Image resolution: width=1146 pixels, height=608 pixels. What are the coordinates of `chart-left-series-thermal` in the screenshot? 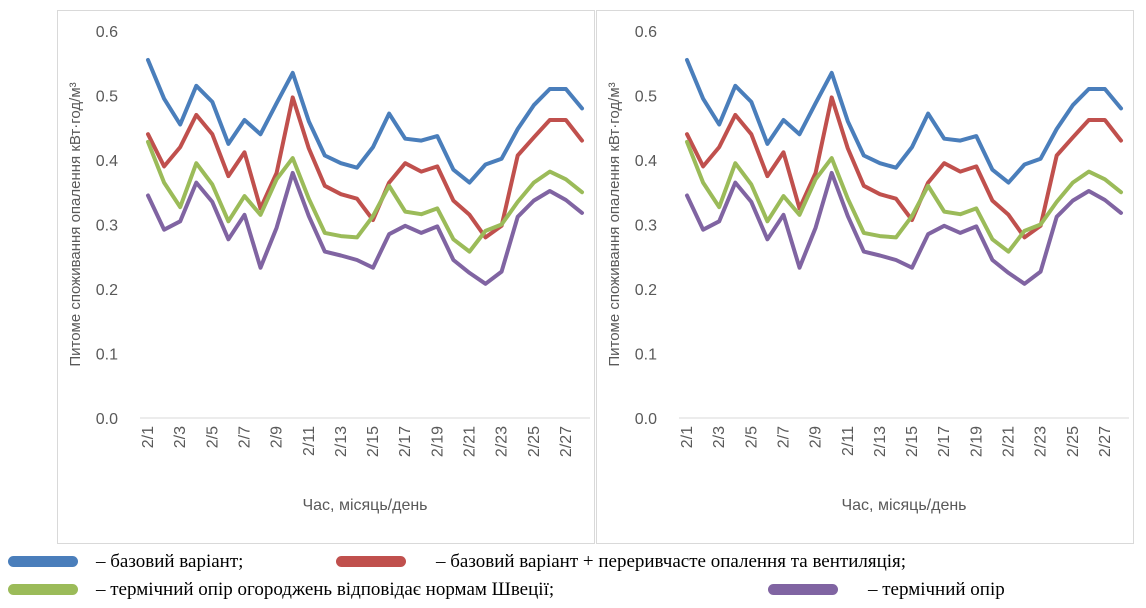 It's located at (365, 228).